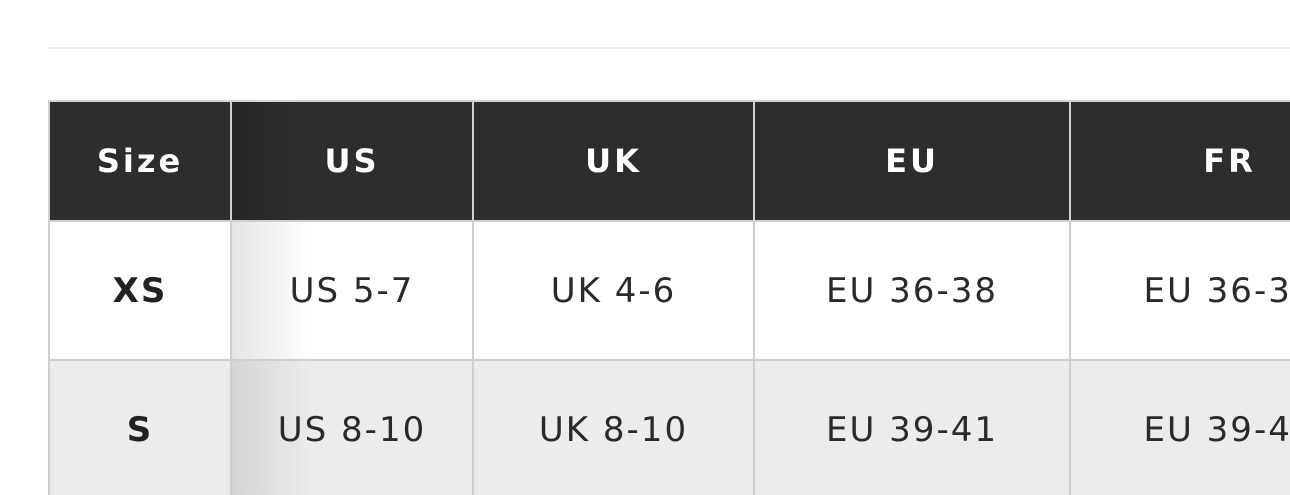  I want to click on header-us: US, so click(352, 161).